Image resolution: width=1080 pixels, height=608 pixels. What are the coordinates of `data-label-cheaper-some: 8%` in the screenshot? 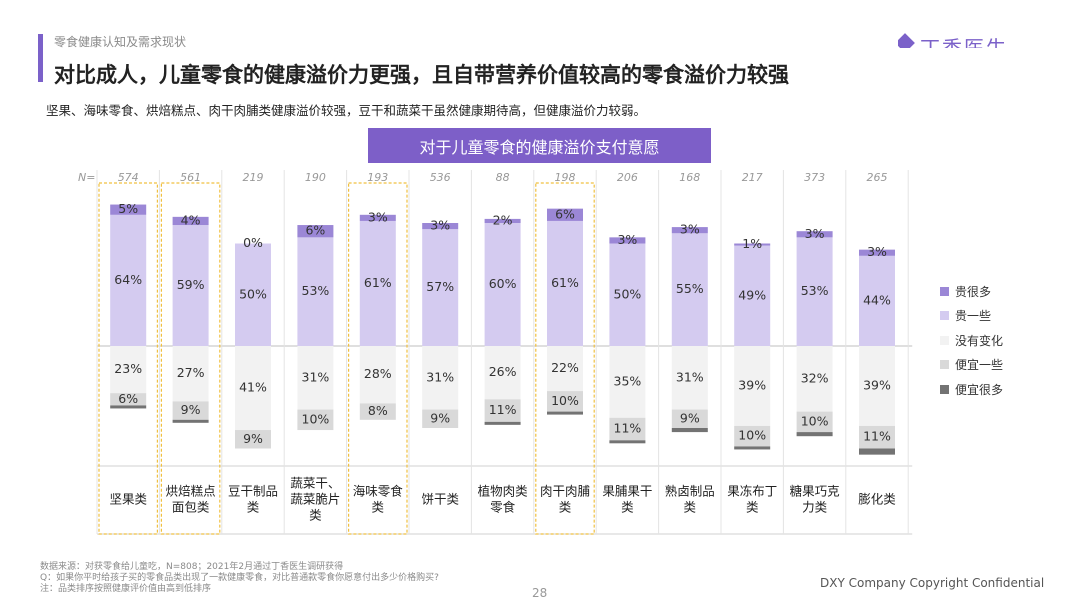 It's located at (378, 410).